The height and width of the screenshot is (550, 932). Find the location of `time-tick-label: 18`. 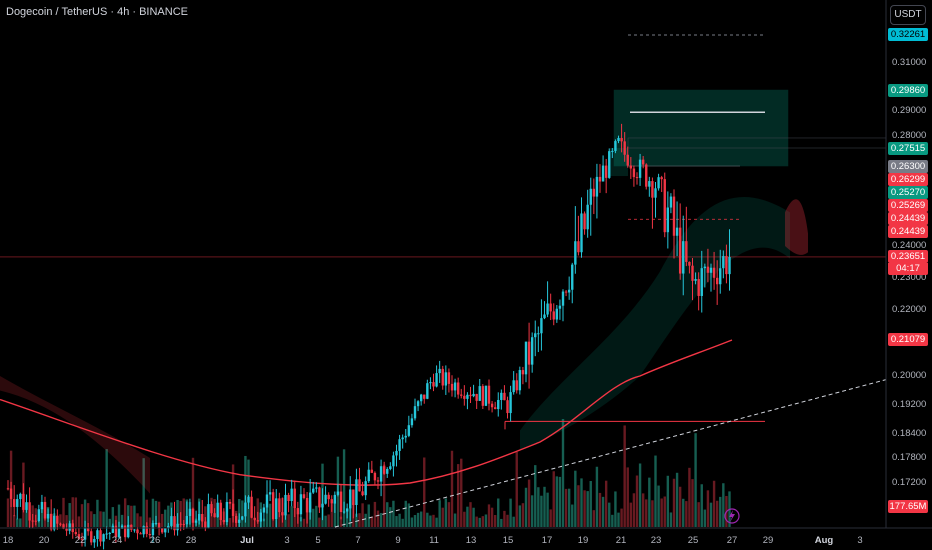

time-tick-label: 18 is located at coordinates (8, 540).